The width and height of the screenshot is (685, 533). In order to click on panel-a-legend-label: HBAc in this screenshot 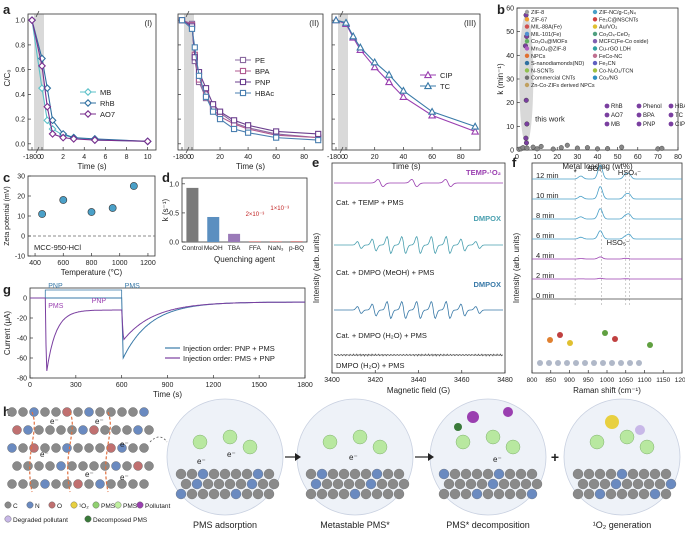, I will do `click(264, 93)`.